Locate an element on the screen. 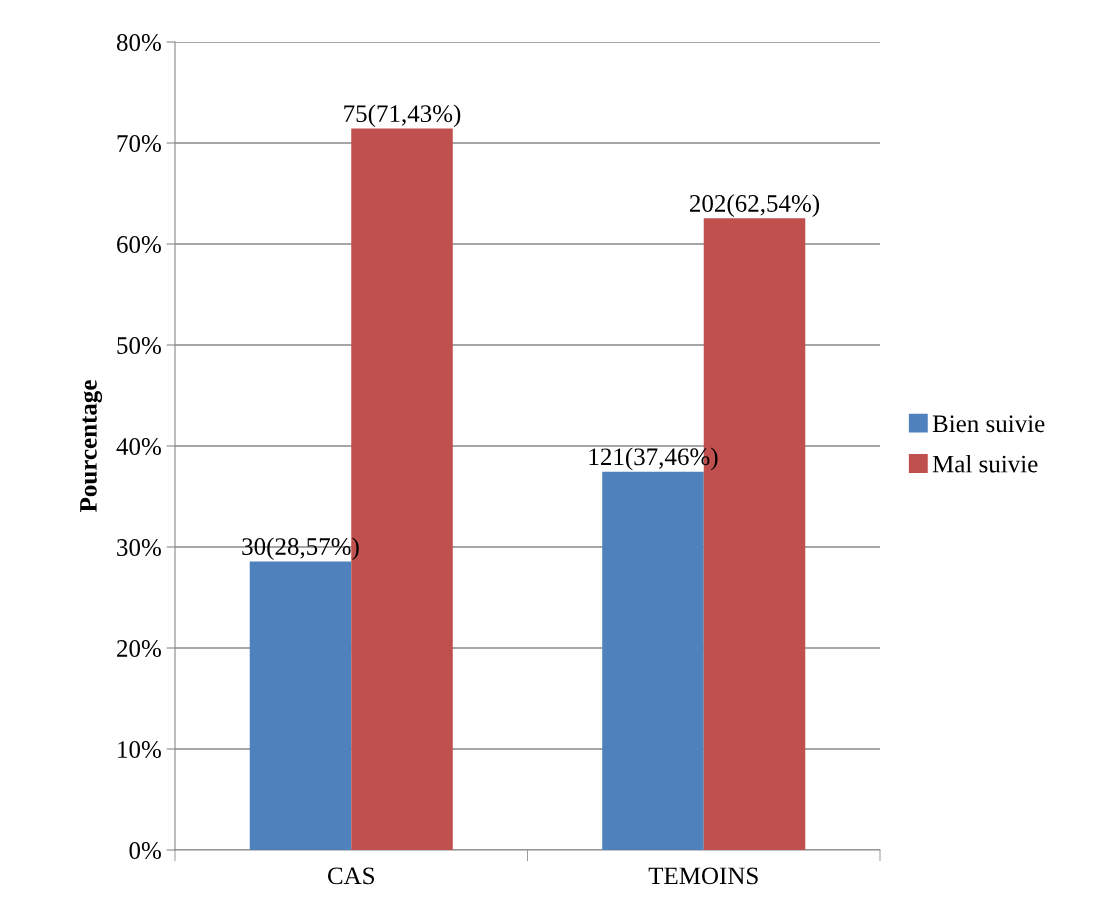 The width and height of the screenshot is (1117, 915). y-tick-label: 40% is located at coordinates (138, 446).